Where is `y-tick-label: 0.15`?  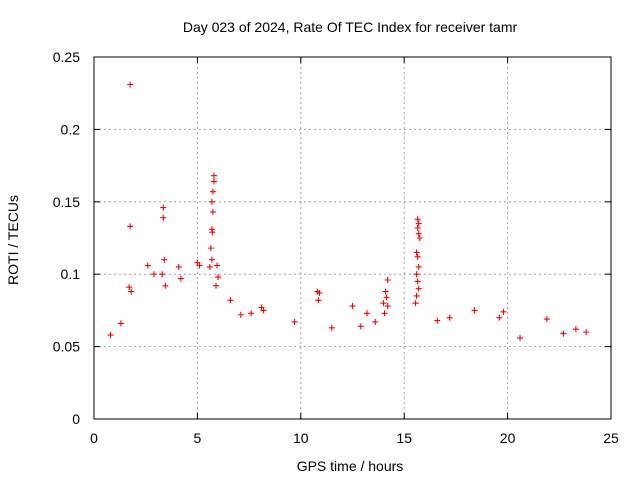
y-tick-label: 0.15 is located at coordinates (66, 202).